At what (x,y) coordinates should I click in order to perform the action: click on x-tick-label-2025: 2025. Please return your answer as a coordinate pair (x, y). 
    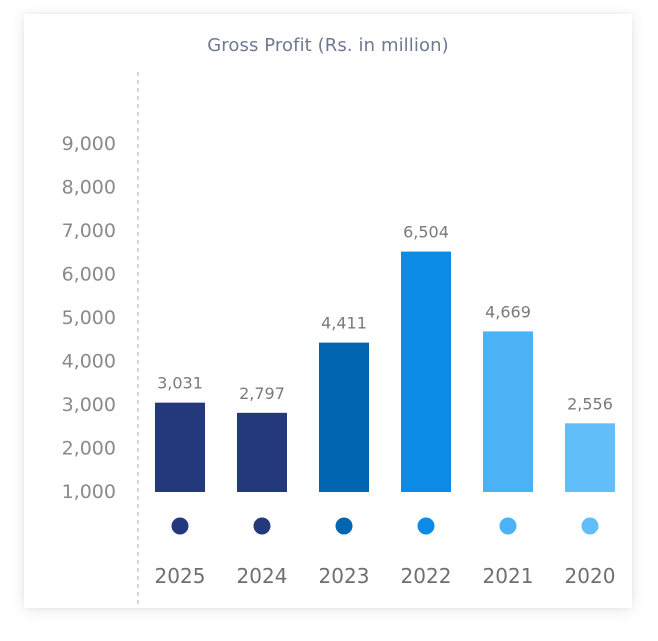
    Looking at the image, I should click on (180, 576).